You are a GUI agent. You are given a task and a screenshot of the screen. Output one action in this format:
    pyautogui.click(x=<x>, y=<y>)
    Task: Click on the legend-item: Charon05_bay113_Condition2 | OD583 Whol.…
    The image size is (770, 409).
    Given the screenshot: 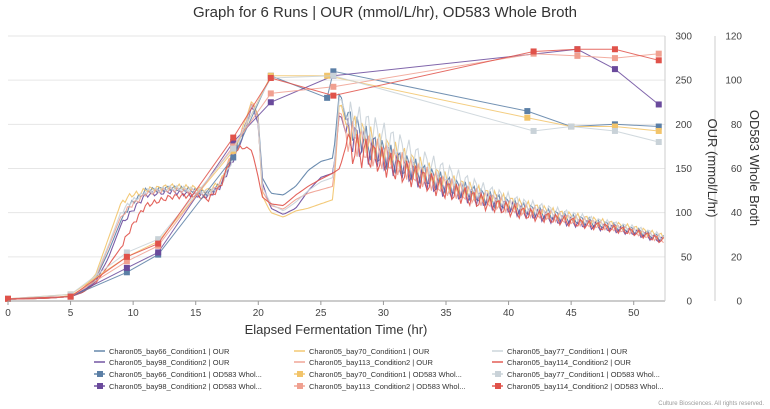 What is the action you would take?
    pyautogui.click(x=380, y=386)
    